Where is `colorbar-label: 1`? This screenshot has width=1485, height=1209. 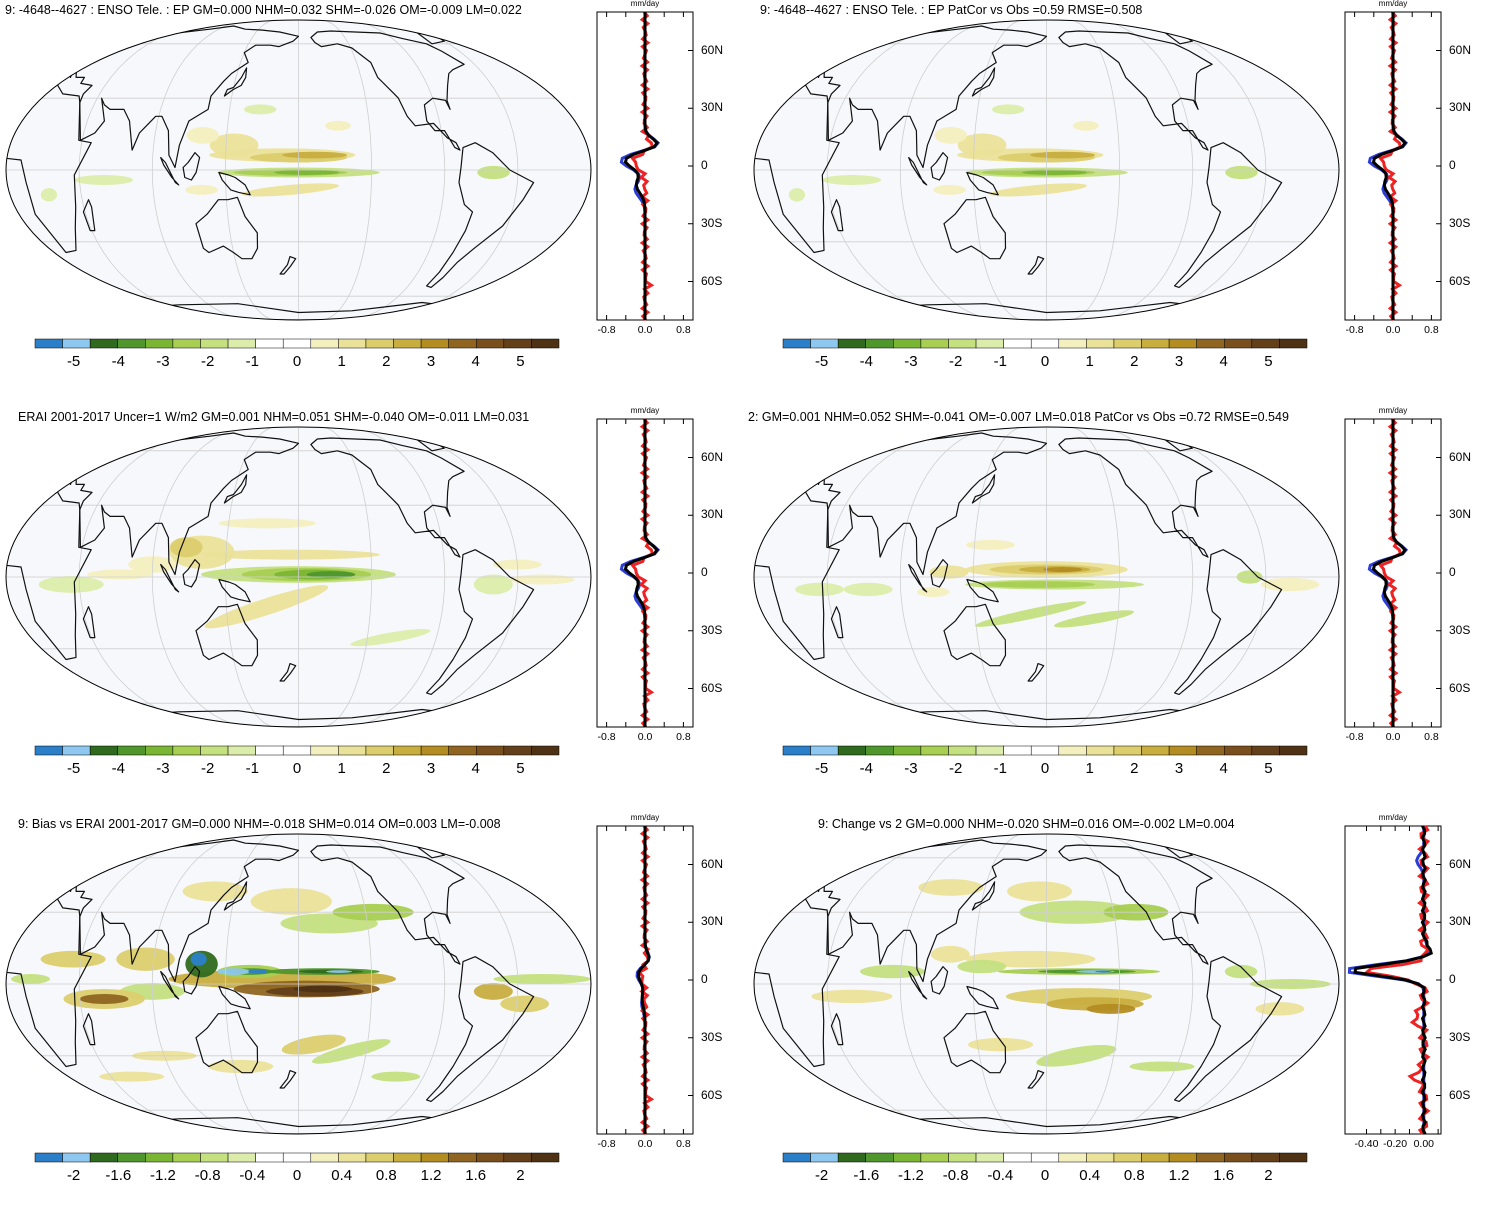 colorbar-label: 1 is located at coordinates (1089, 768).